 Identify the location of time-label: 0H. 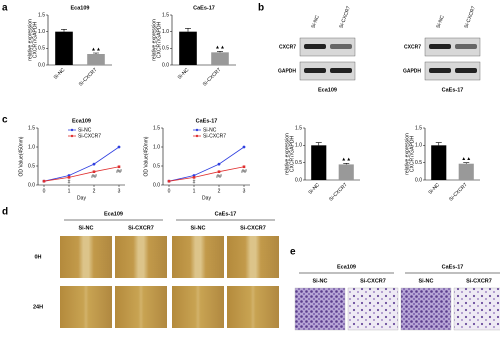
(37, 257).